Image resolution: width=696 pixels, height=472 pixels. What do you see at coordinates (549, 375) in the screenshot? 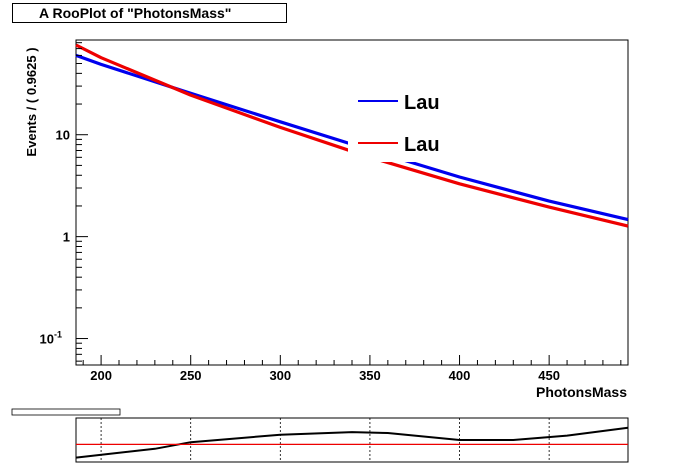
I see `x-tick-label: 450` at bounding box center [549, 375].